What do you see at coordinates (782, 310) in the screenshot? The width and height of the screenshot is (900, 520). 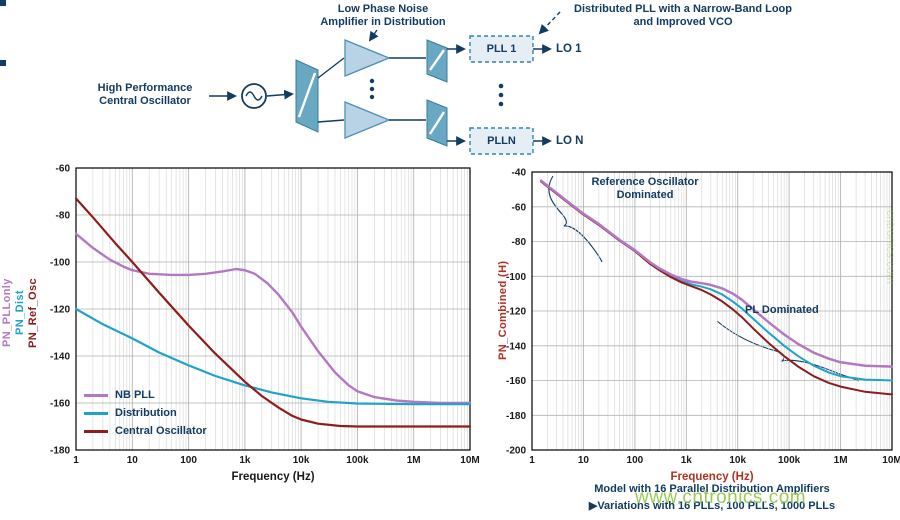 I see `annotation-pl-dominated: PL Dominated` at bounding box center [782, 310].